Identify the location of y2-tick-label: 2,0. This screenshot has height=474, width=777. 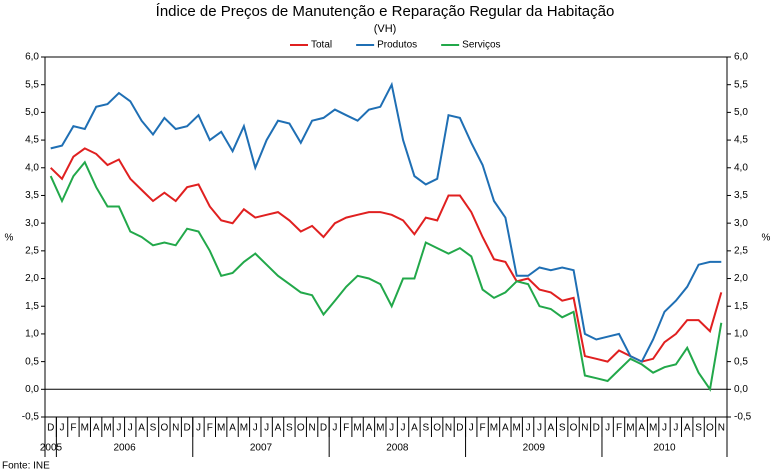
(741, 278).